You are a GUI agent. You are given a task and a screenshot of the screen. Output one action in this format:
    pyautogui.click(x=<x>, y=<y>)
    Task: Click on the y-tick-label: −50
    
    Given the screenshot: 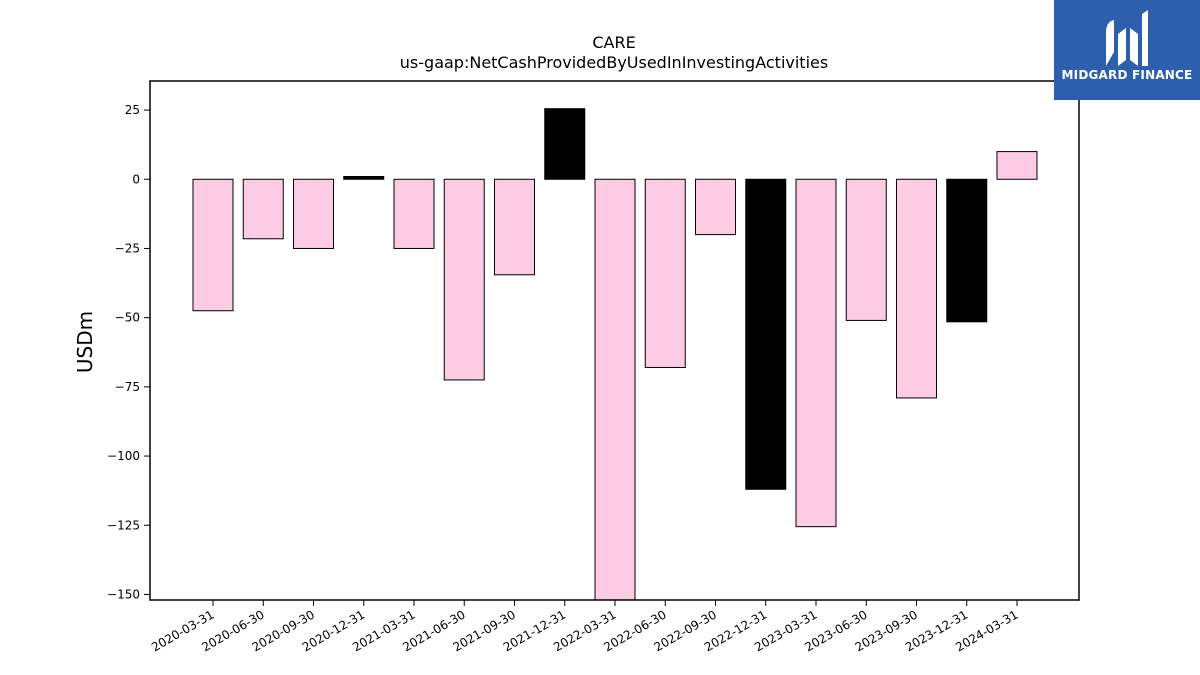 What is the action you would take?
    pyautogui.click(x=127, y=318)
    